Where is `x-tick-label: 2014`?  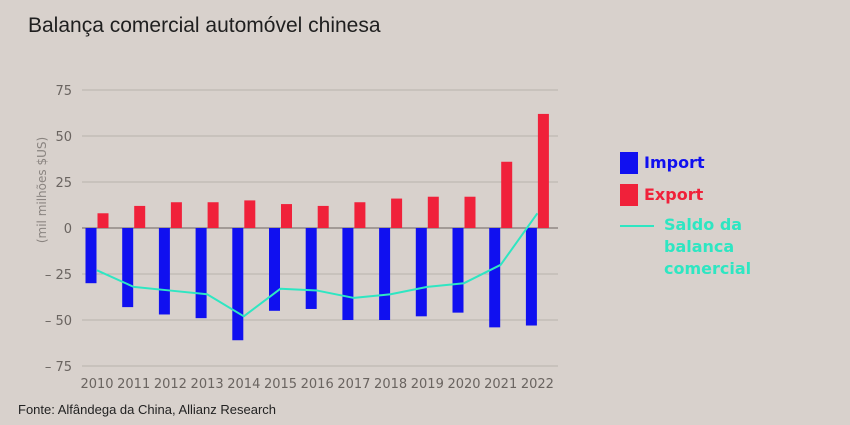 x-tick-label: 2014 is located at coordinates (243, 384).